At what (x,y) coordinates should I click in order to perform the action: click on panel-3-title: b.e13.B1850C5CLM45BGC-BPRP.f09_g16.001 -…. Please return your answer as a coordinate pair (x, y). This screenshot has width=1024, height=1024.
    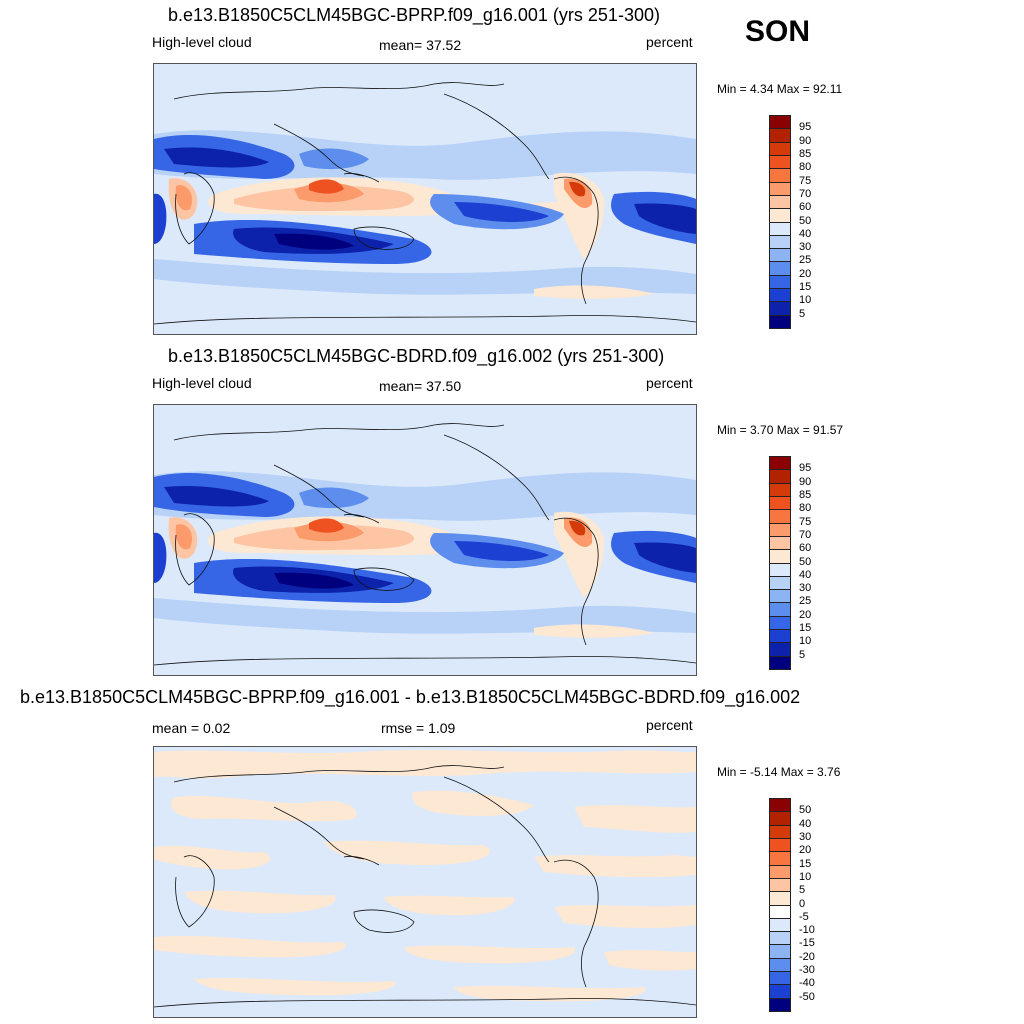
    Looking at the image, I should click on (410, 697).